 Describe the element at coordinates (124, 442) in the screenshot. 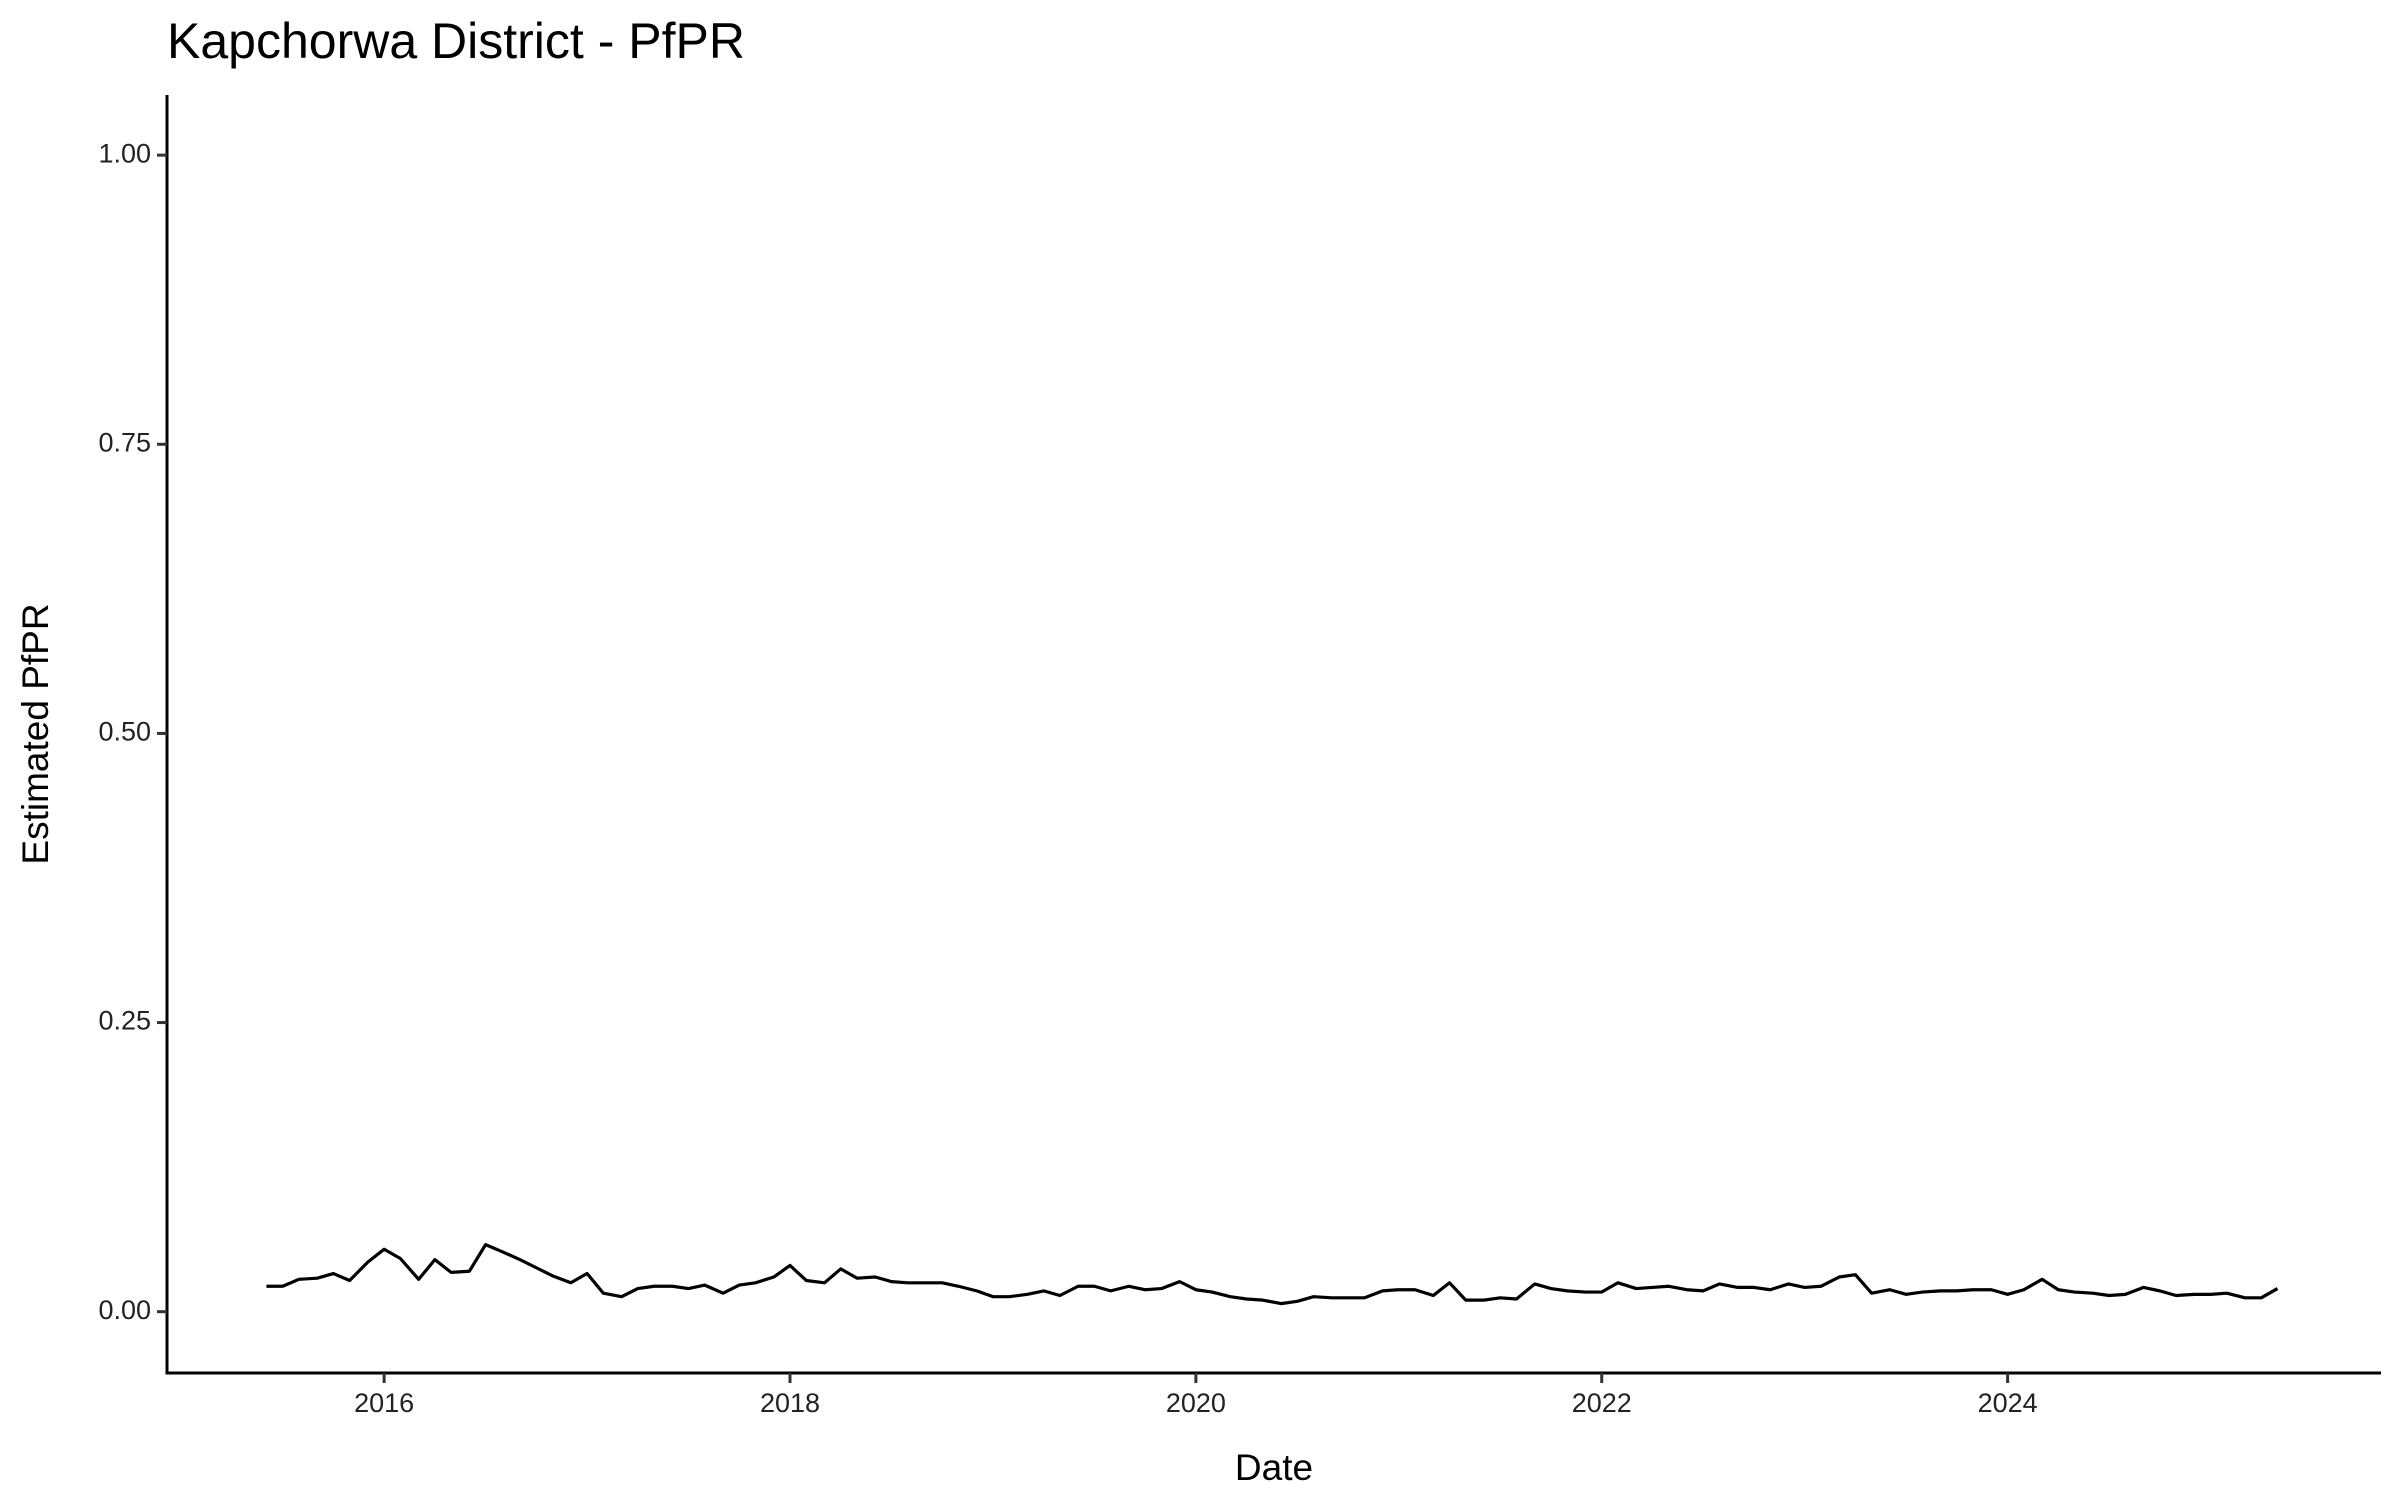

I see `y-tick-label: 0.75` at that location.